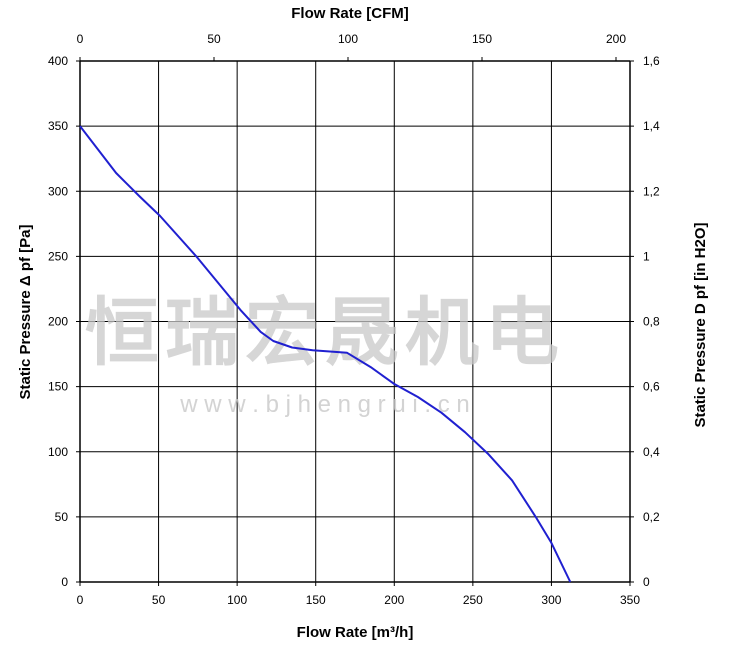 The width and height of the screenshot is (750, 655). Describe the element at coordinates (316, 600) in the screenshot. I see `x-tick-label: 150` at that location.